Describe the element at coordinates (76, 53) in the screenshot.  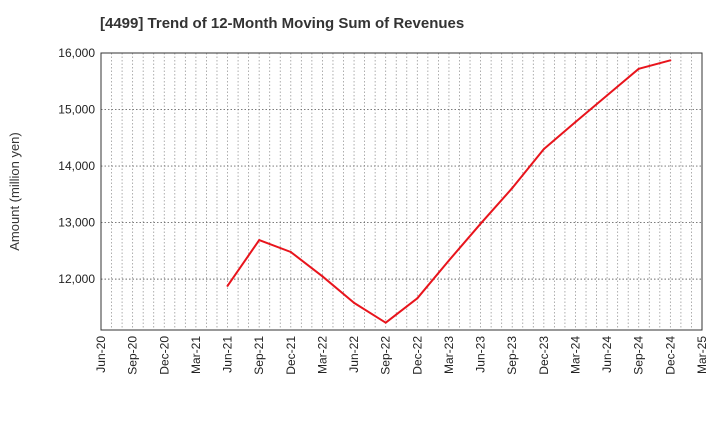
I see `y-tick-label: 16,000` at that location.